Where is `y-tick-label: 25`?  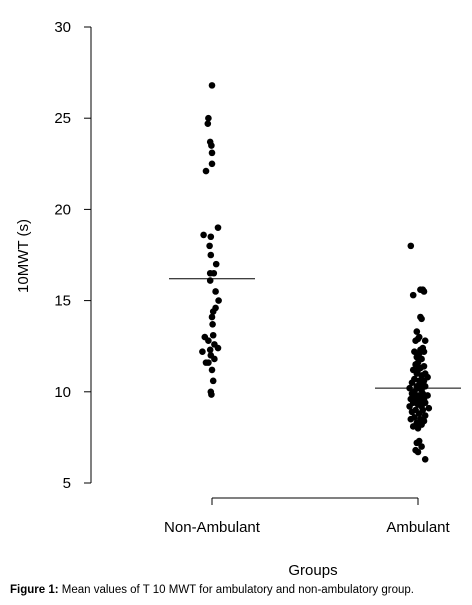
y-tick-label: 25 is located at coordinates (62, 118).